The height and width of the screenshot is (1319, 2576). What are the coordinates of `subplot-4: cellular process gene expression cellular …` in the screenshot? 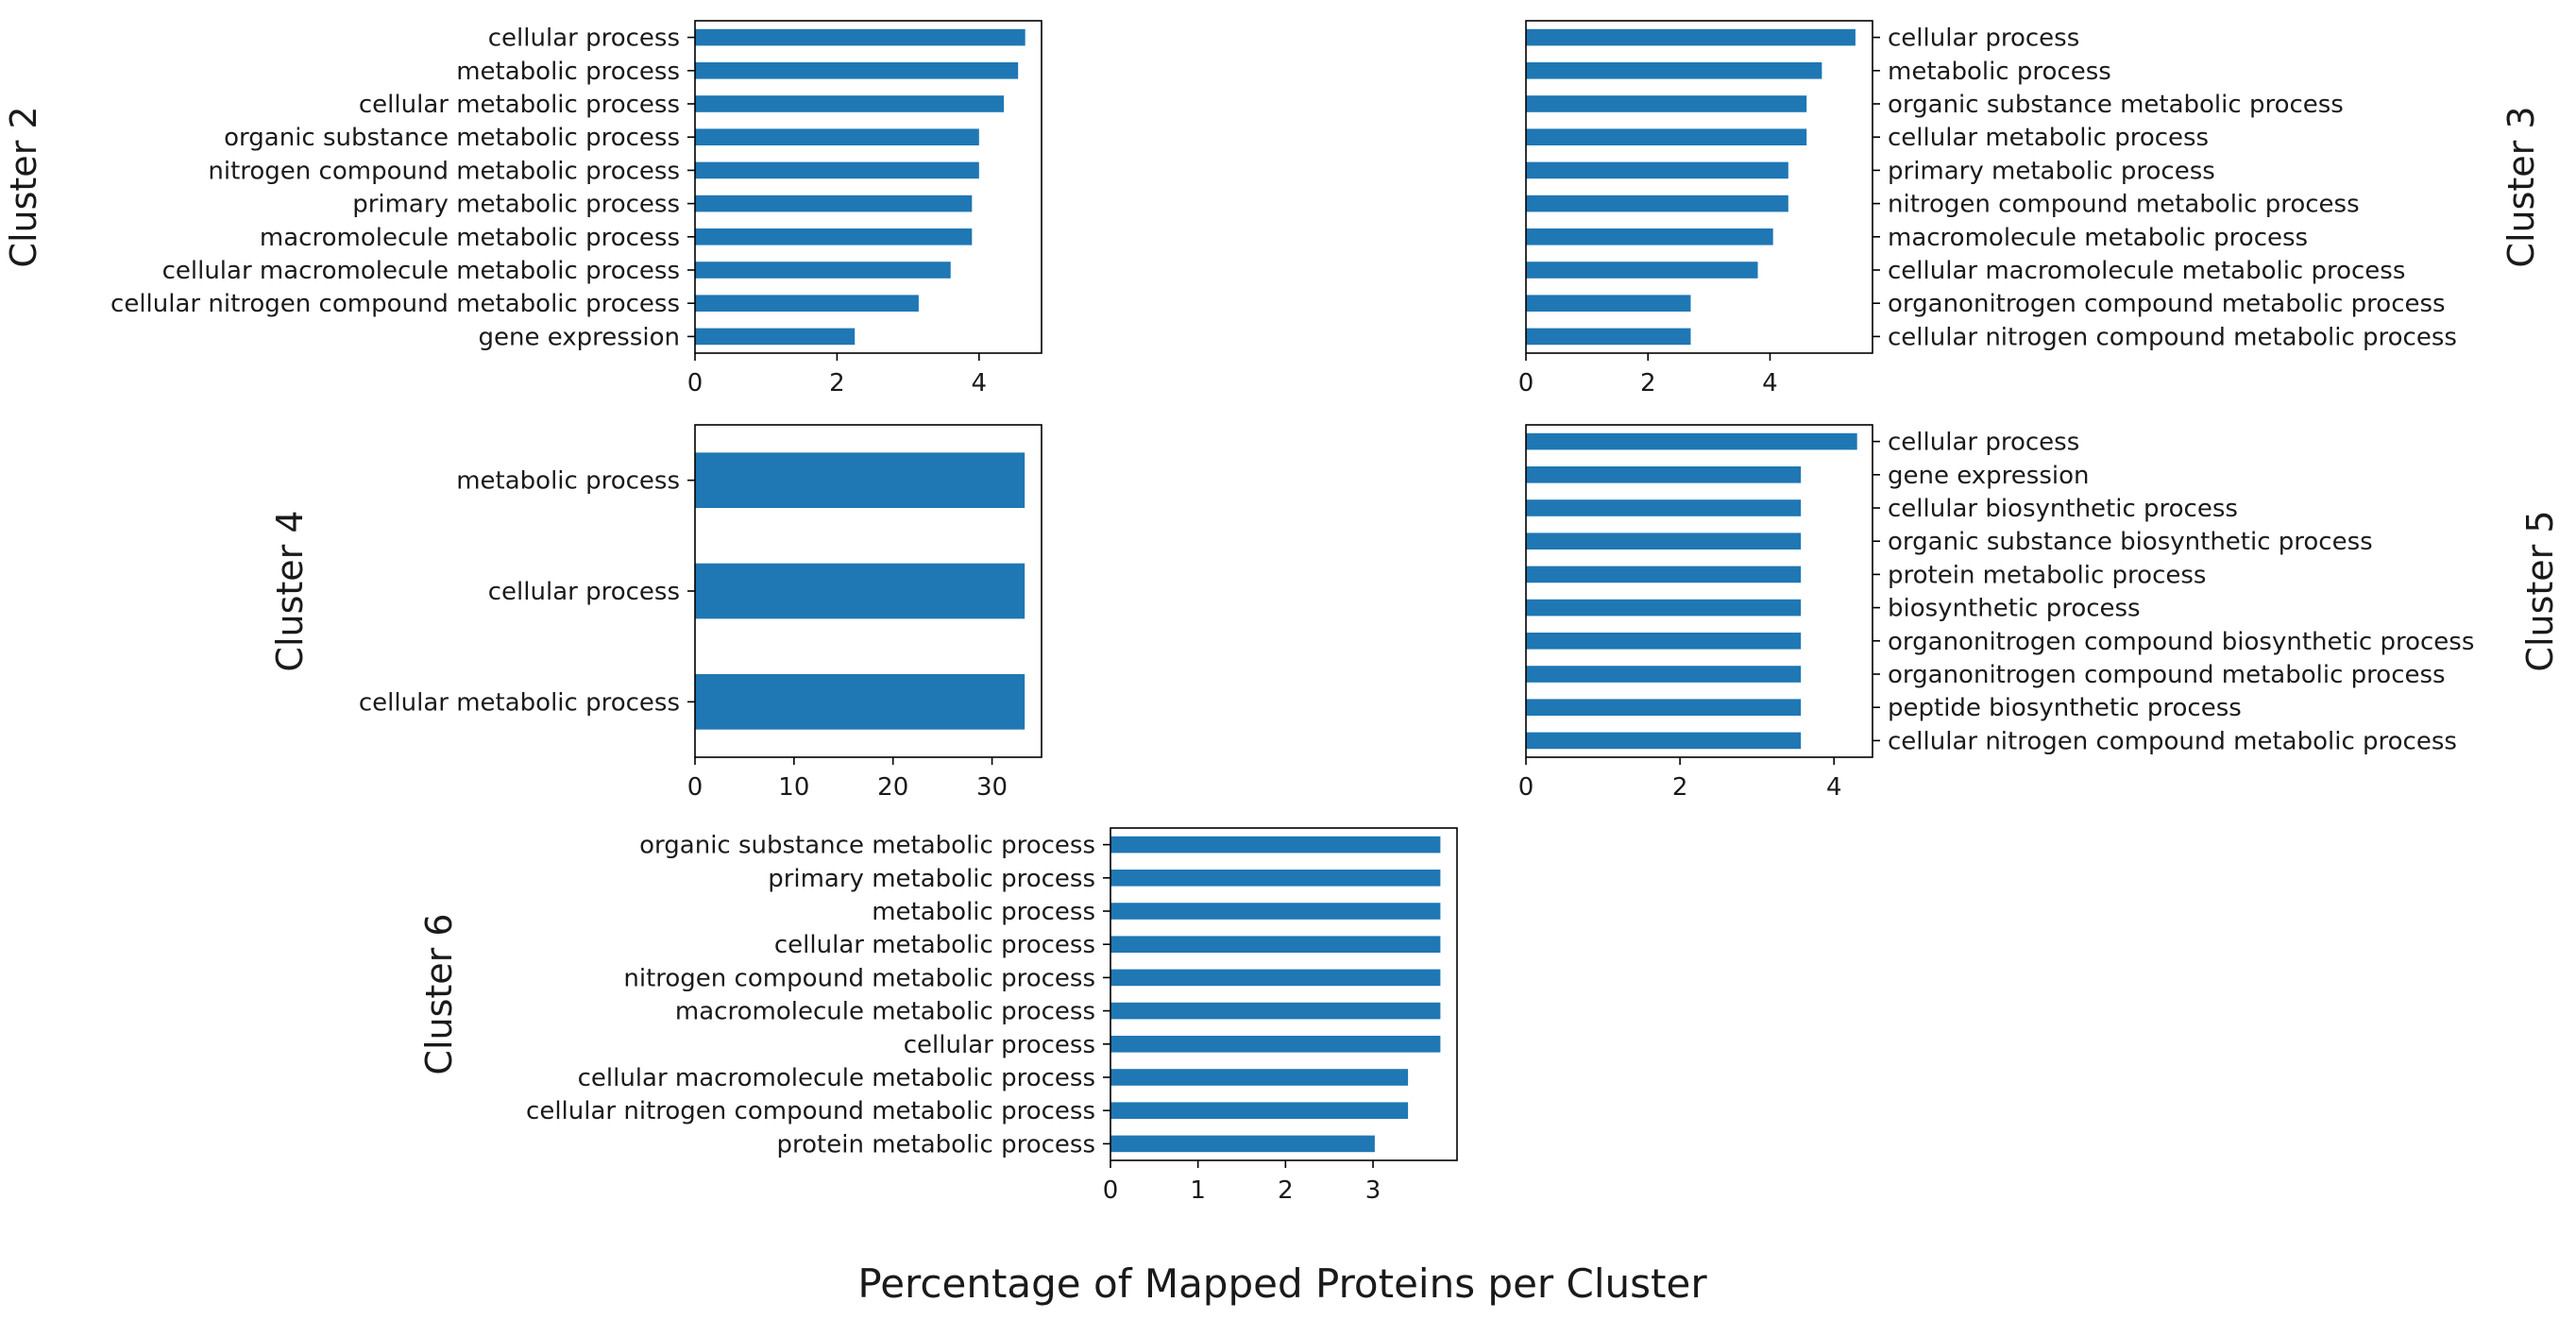 It's located at (2040, 613).